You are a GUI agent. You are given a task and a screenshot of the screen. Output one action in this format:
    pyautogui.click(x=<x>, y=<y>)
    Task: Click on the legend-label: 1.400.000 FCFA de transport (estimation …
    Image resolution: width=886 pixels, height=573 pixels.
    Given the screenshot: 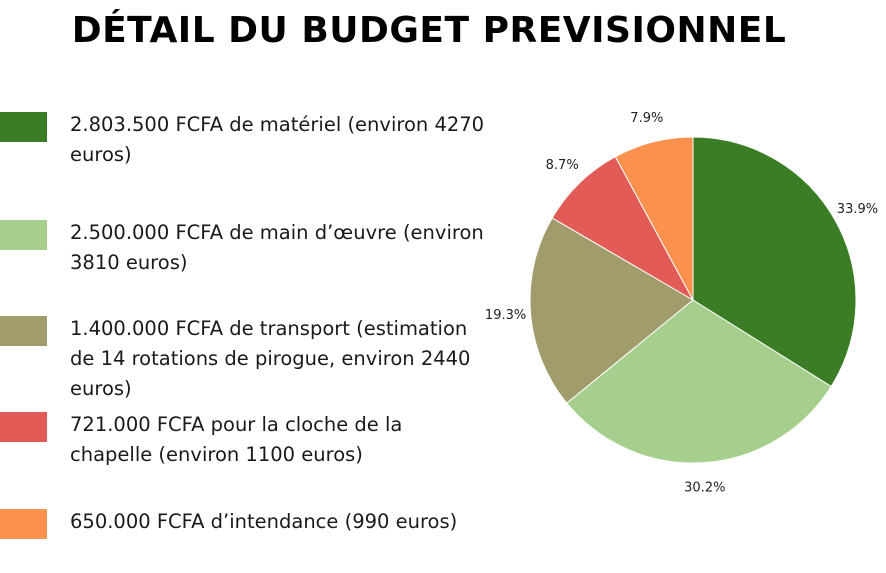 What is the action you would take?
    pyautogui.click(x=270, y=358)
    